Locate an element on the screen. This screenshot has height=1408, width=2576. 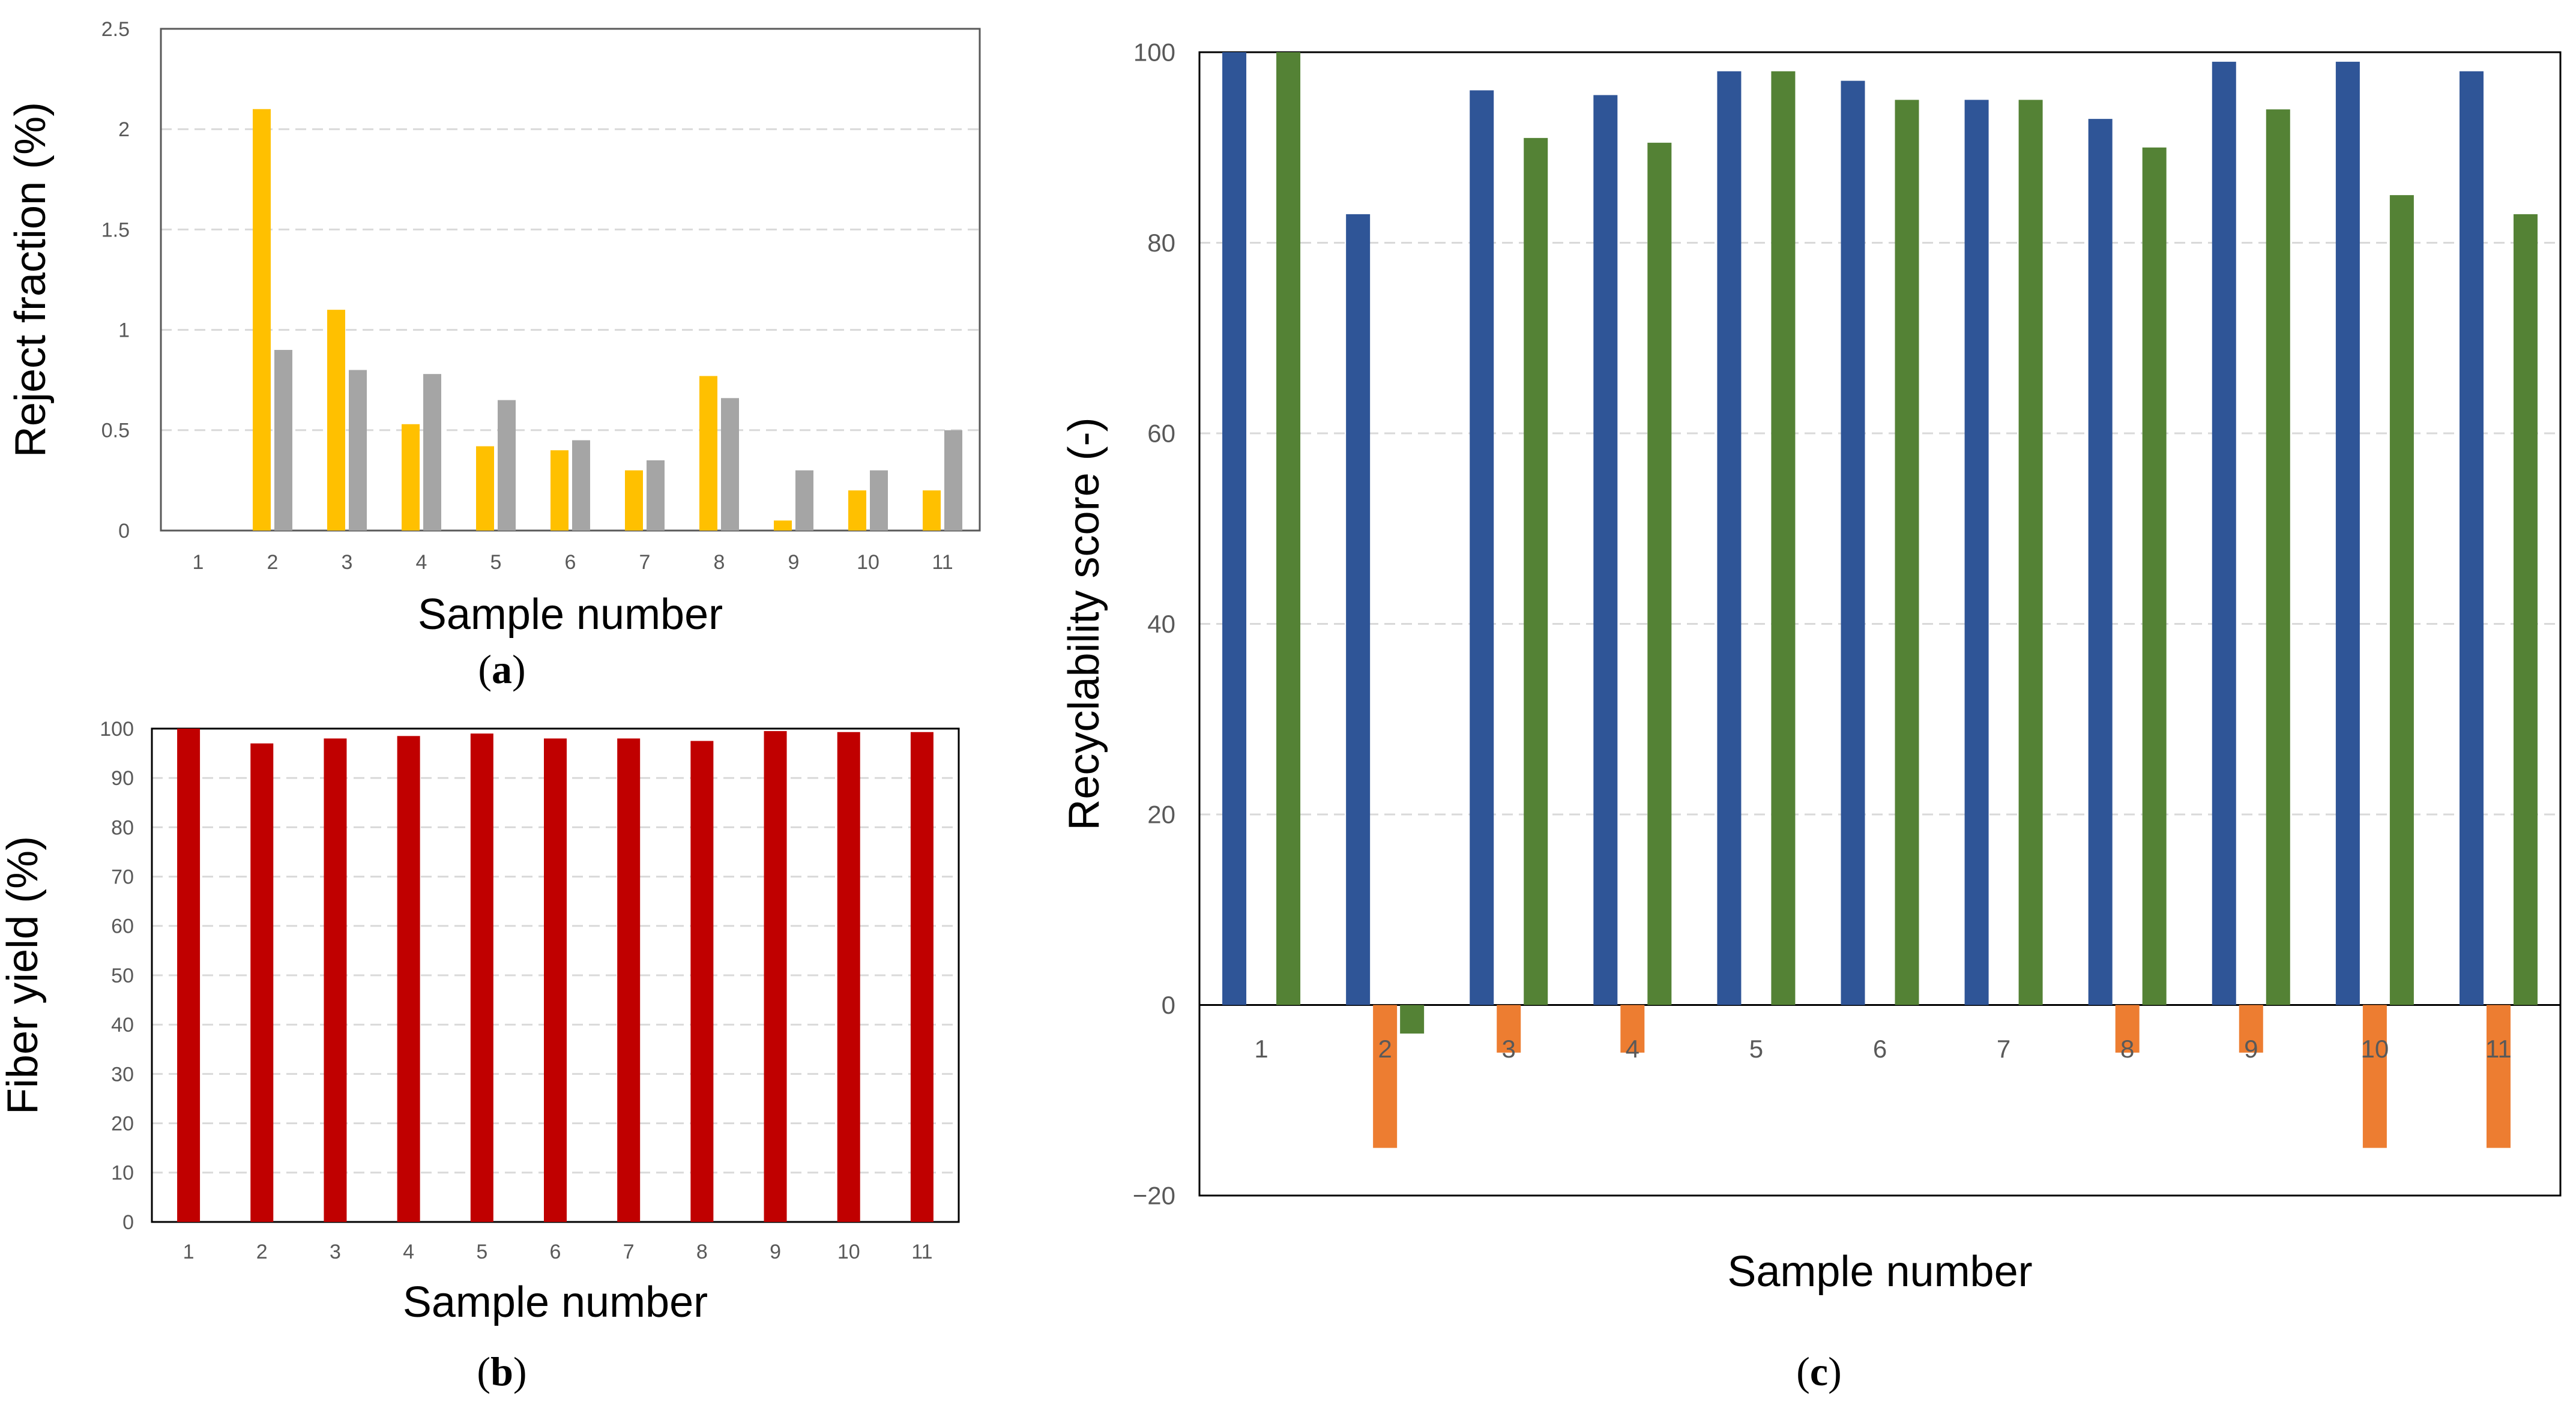
panel-c-x-tick-label: 5 is located at coordinates (1756, 1049).